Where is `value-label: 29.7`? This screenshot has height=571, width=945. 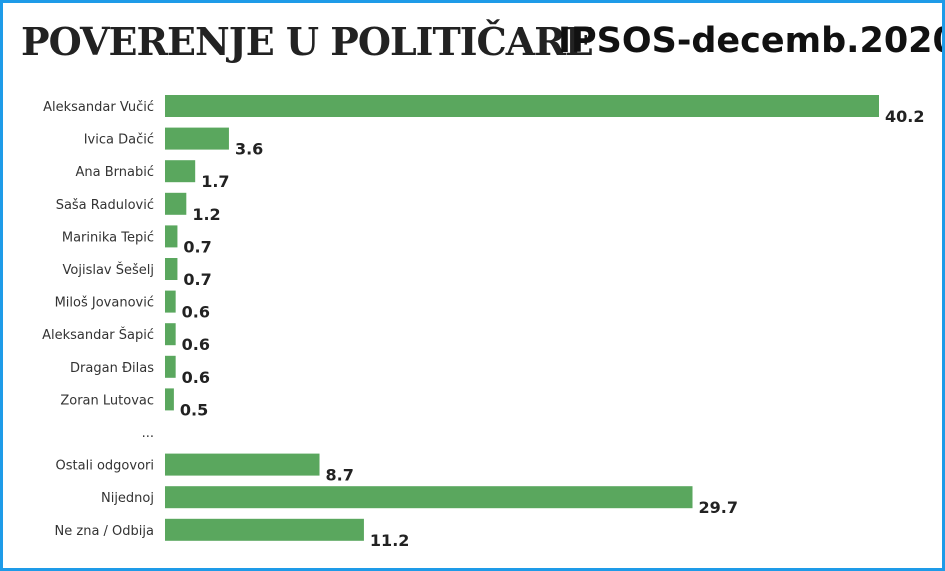
value-label: 29.7 is located at coordinates (718, 507).